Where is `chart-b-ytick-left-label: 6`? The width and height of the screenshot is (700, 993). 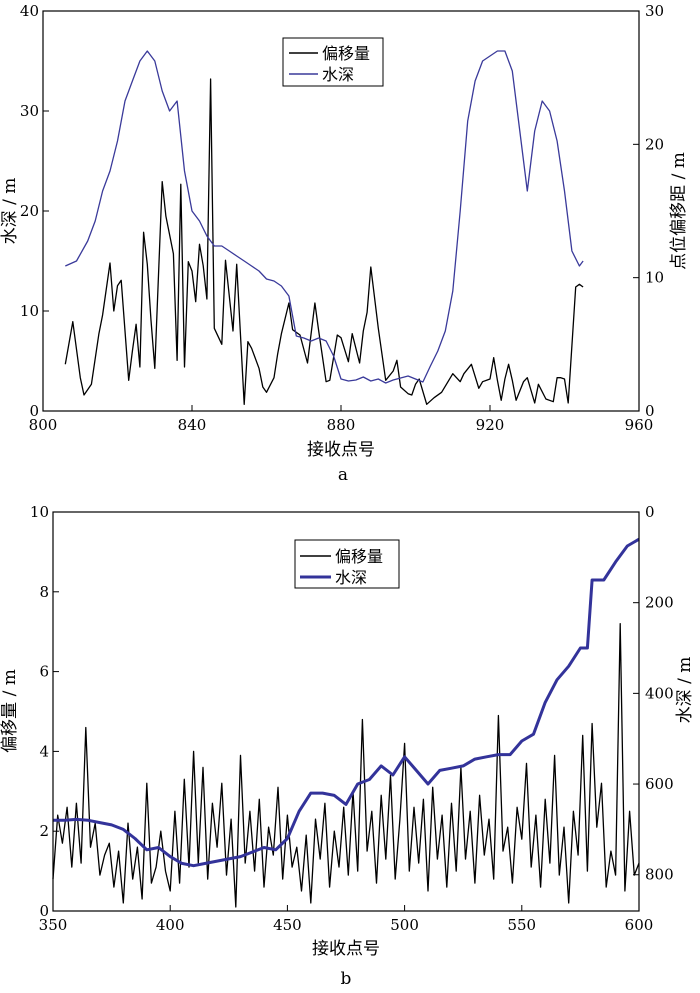
chart-b-ytick-left-label: 6 is located at coordinates (44, 672).